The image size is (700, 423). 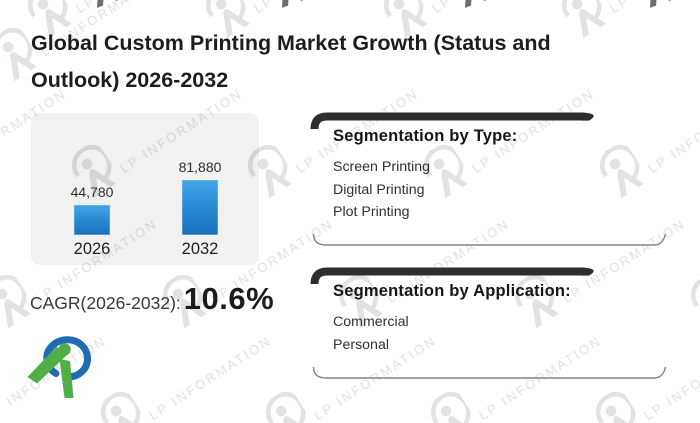 What do you see at coordinates (200, 167) in the screenshot?
I see `bar-value-label: 81,880` at bounding box center [200, 167].